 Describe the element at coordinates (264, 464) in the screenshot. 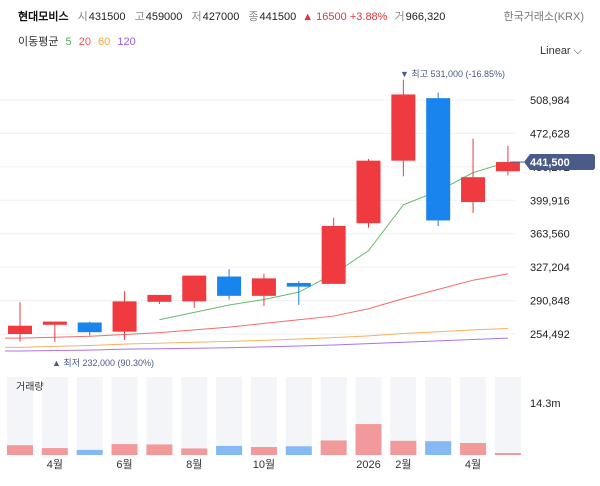

I see `x-tick-label: 10월` at that location.